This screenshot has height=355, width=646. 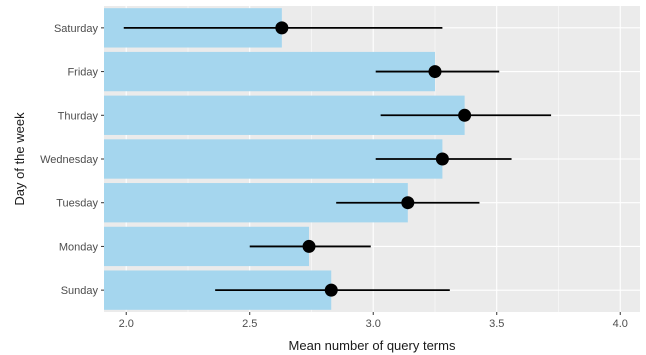 What do you see at coordinates (79, 247) in the screenshot?
I see `y-tick-label: Monday` at bounding box center [79, 247].